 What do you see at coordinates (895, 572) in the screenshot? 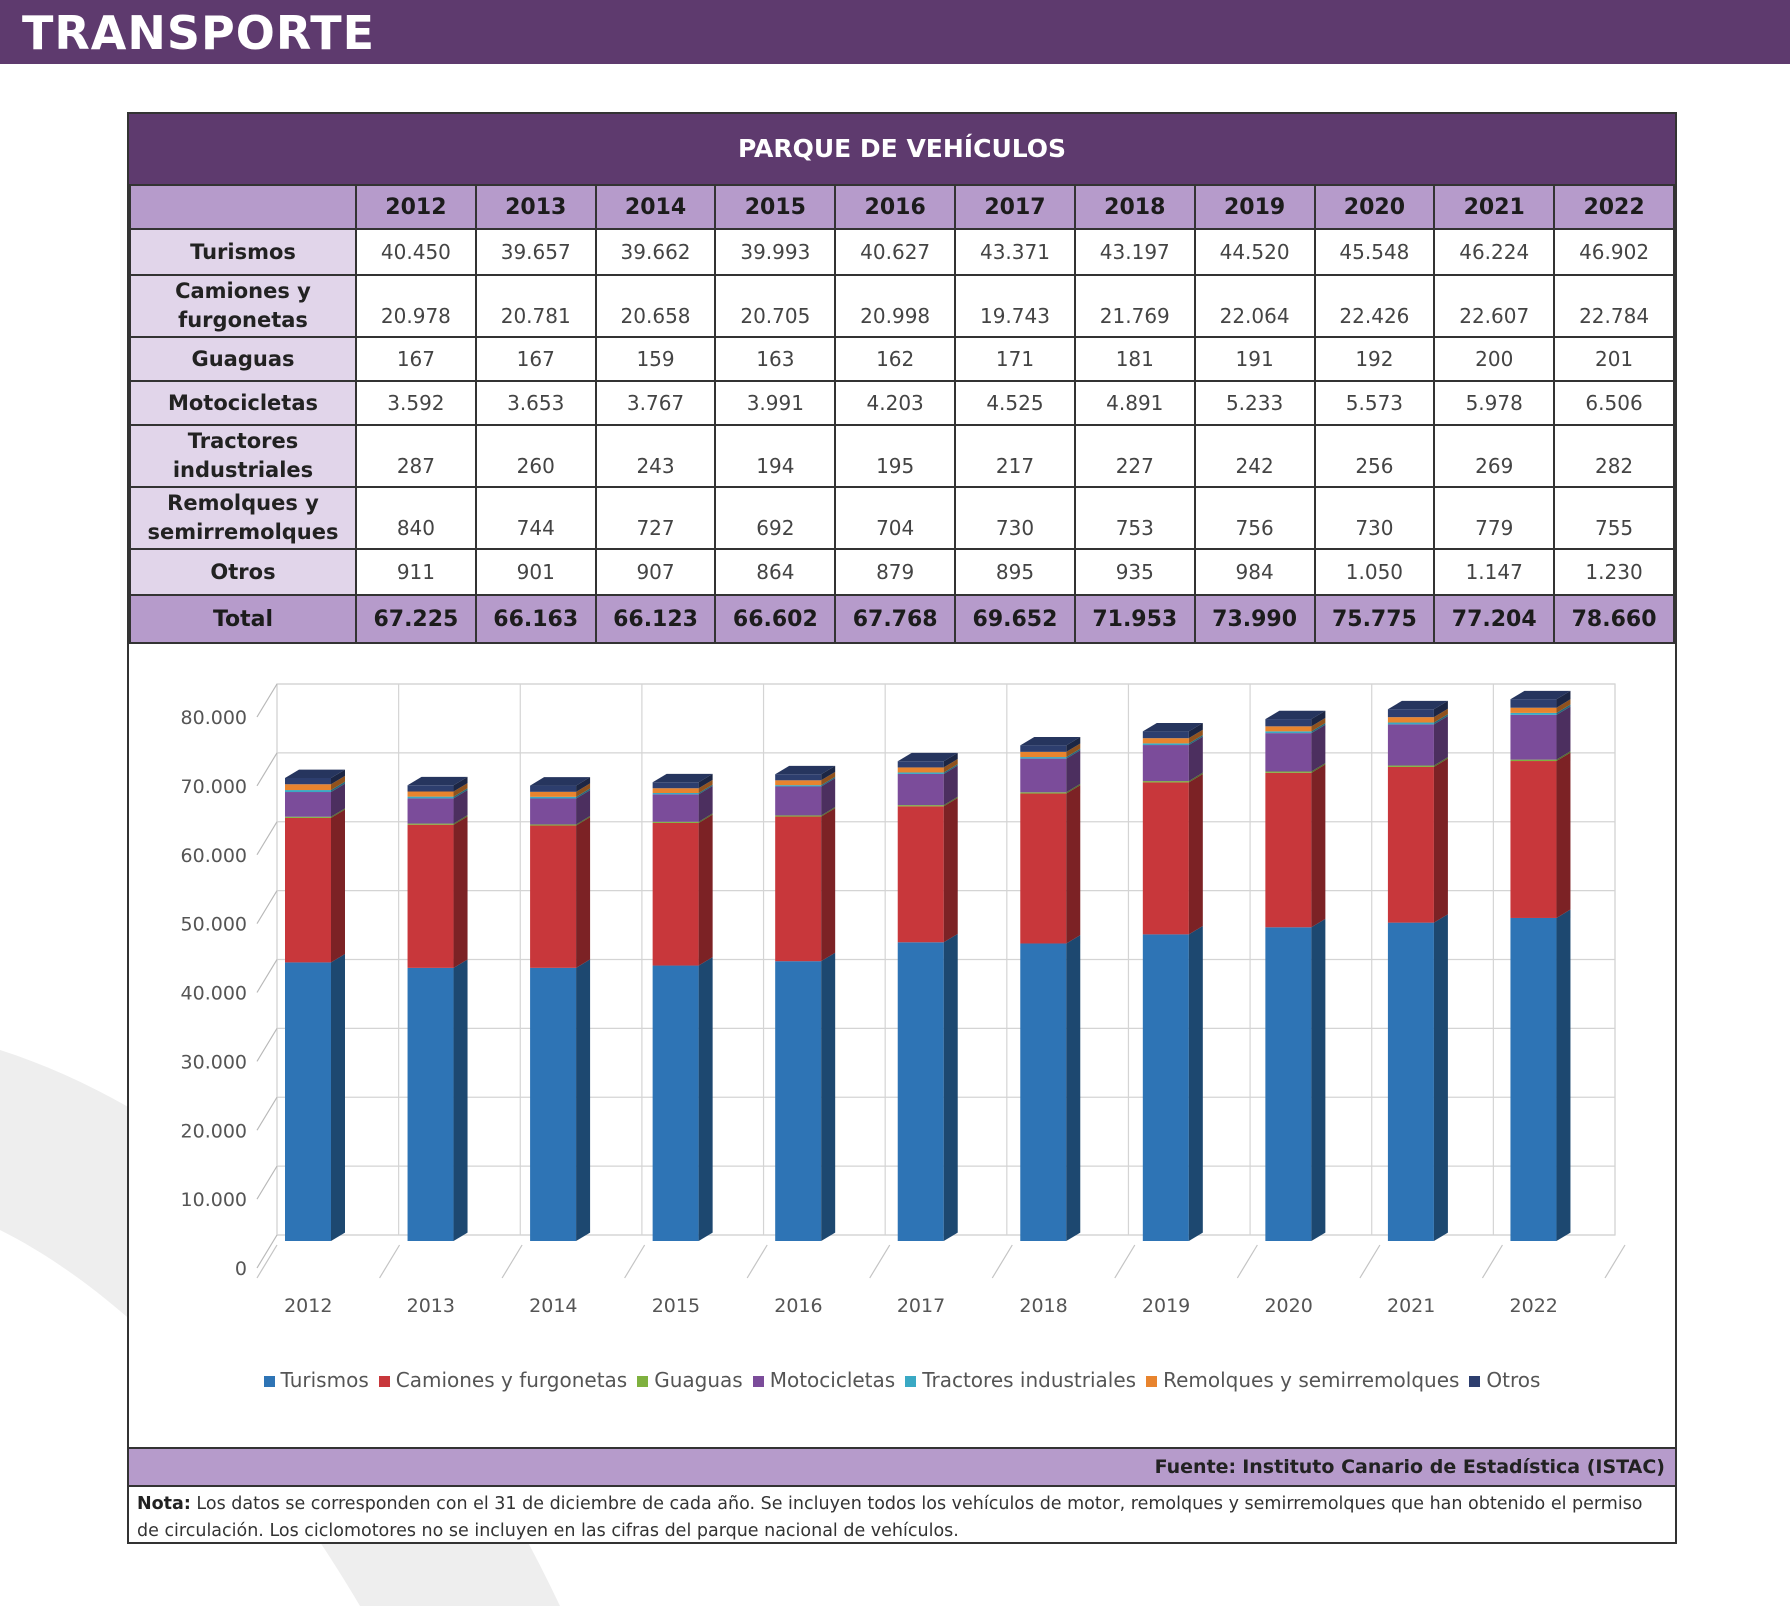
I see `table-cell: 879` at bounding box center [895, 572].